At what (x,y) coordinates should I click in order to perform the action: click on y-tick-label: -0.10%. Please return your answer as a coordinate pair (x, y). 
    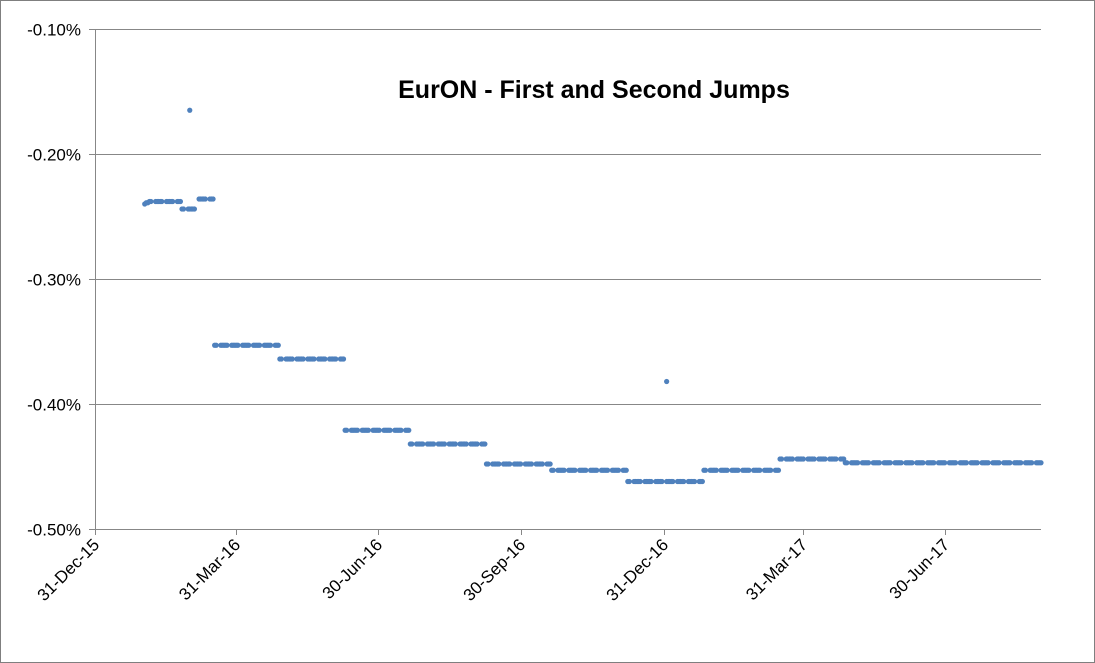
    Looking at the image, I should click on (54, 30).